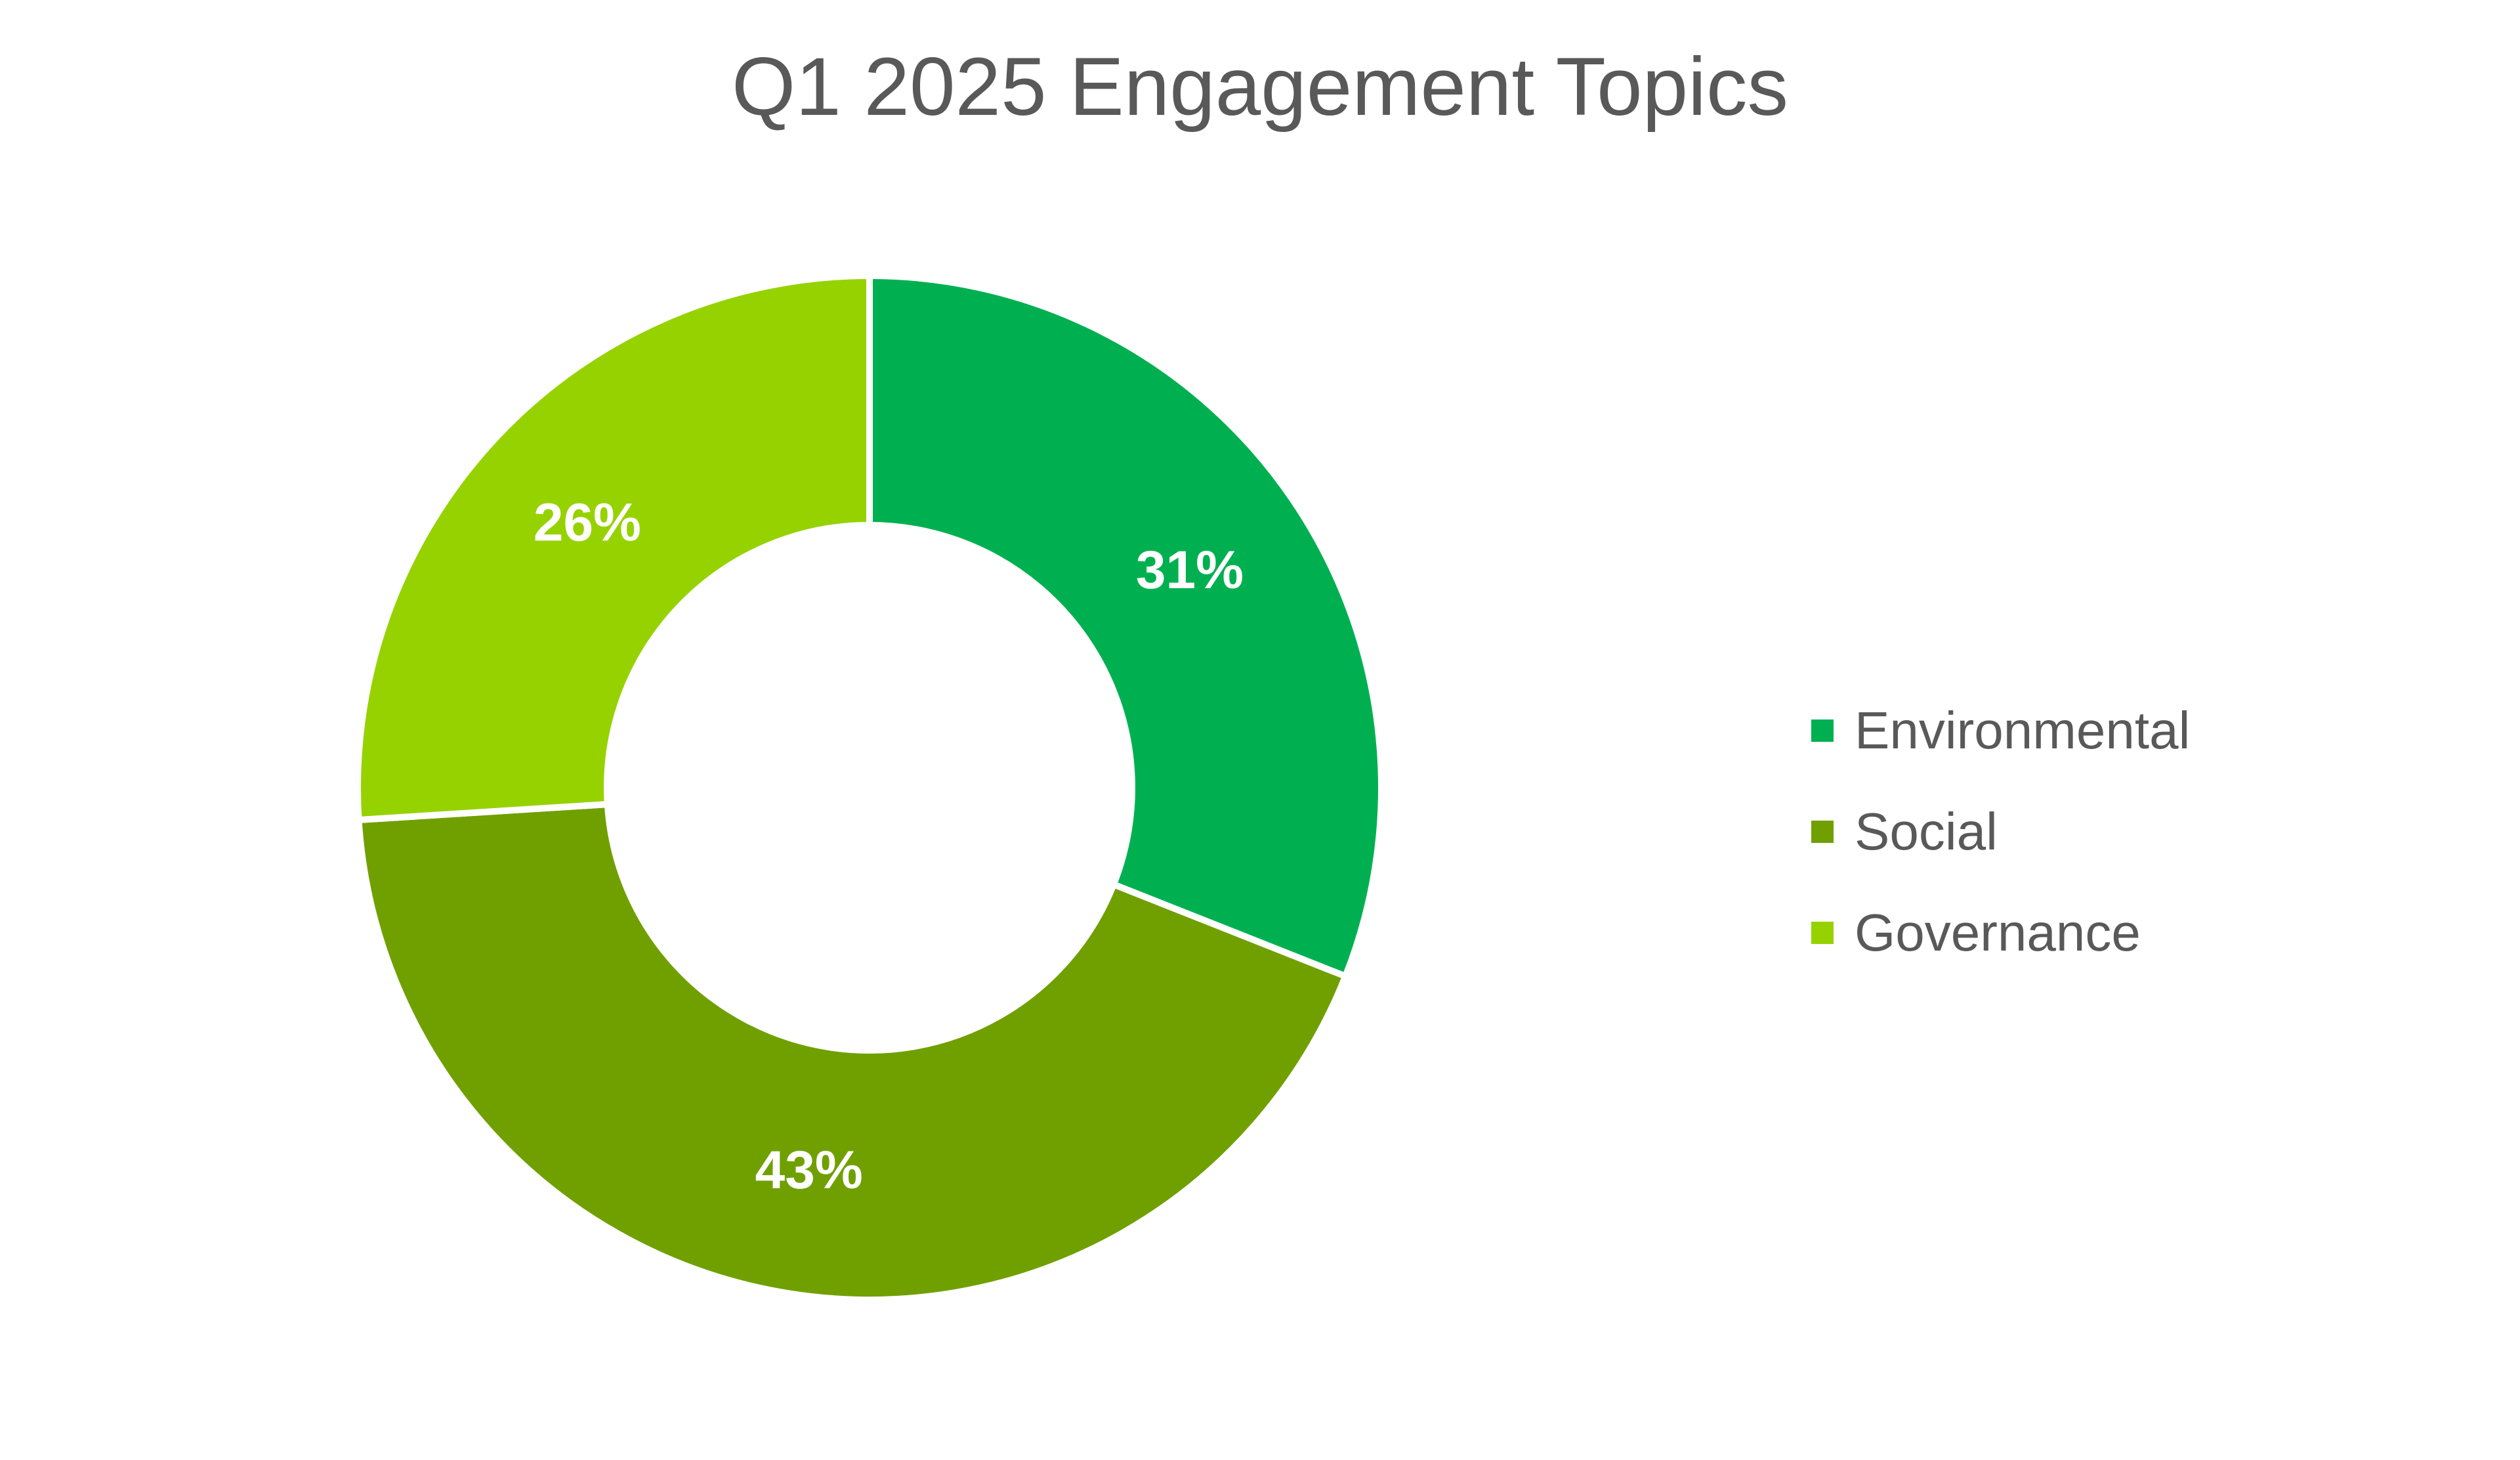 The height and width of the screenshot is (1460, 2520). What do you see at coordinates (2023, 731) in the screenshot?
I see `legend-label: Environmental` at bounding box center [2023, 731].